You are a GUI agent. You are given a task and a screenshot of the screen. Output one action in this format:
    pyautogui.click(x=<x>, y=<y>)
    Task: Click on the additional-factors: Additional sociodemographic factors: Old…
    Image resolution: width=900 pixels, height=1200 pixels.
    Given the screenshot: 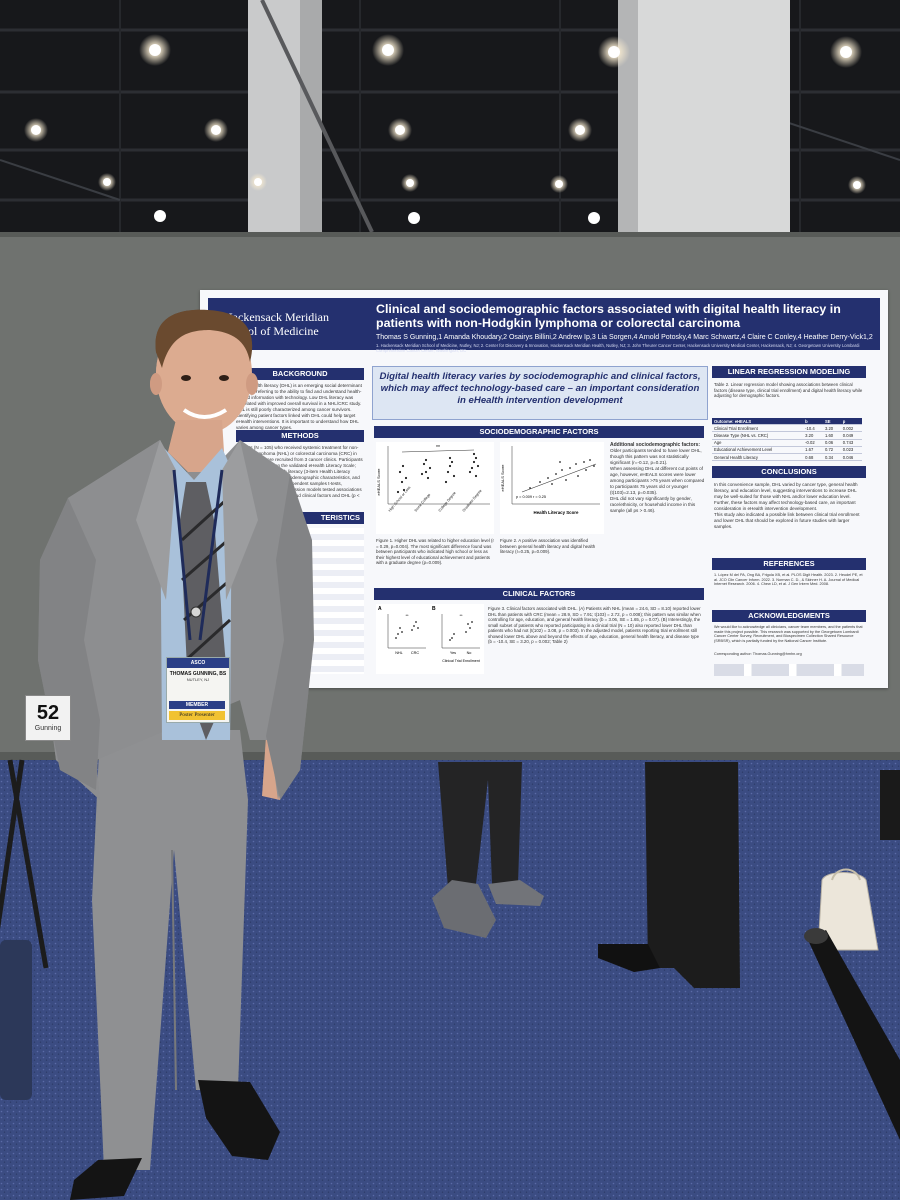 What is the action you would take?
    pyautogui.click(x=658, y=478)
    